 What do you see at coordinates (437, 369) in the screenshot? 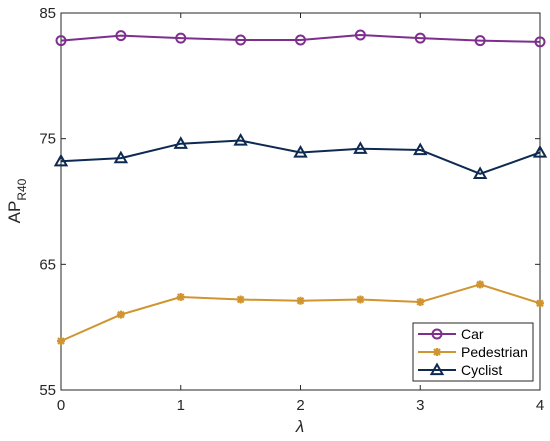
I see `legend-marker-cyclist` at bounding box center [437, 369].